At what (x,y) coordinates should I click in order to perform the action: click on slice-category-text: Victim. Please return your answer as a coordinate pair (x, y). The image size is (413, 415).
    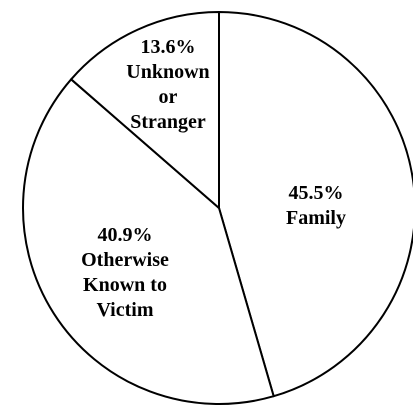
    Looking at the image, I should click on (124, 310).